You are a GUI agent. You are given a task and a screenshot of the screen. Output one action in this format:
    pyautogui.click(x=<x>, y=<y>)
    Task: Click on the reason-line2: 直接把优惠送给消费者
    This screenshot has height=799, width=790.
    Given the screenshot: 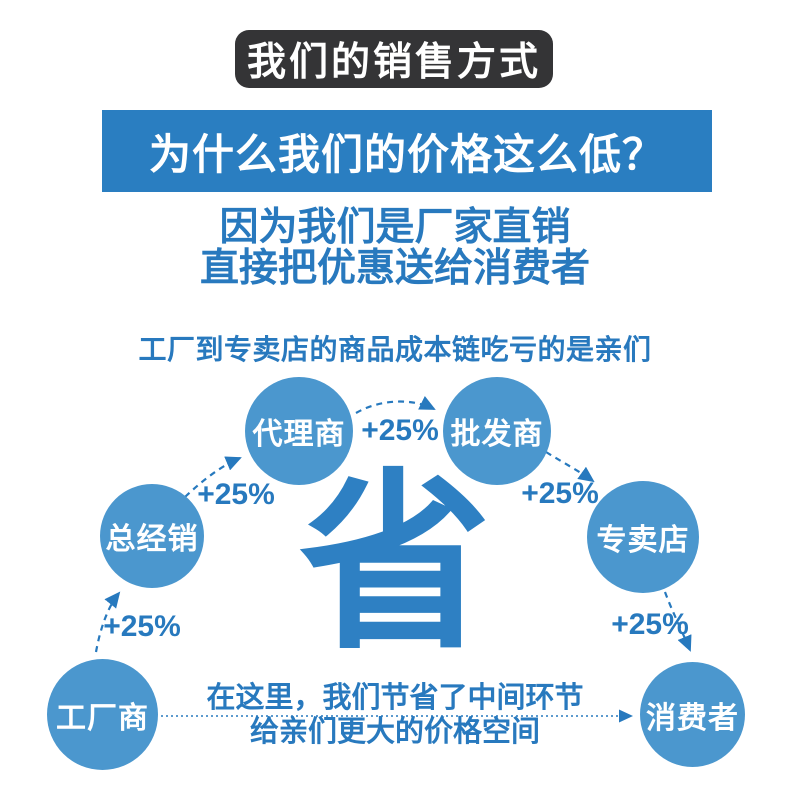 What is the action you would take?
    pyautogui.click(x=394, y=268)
    